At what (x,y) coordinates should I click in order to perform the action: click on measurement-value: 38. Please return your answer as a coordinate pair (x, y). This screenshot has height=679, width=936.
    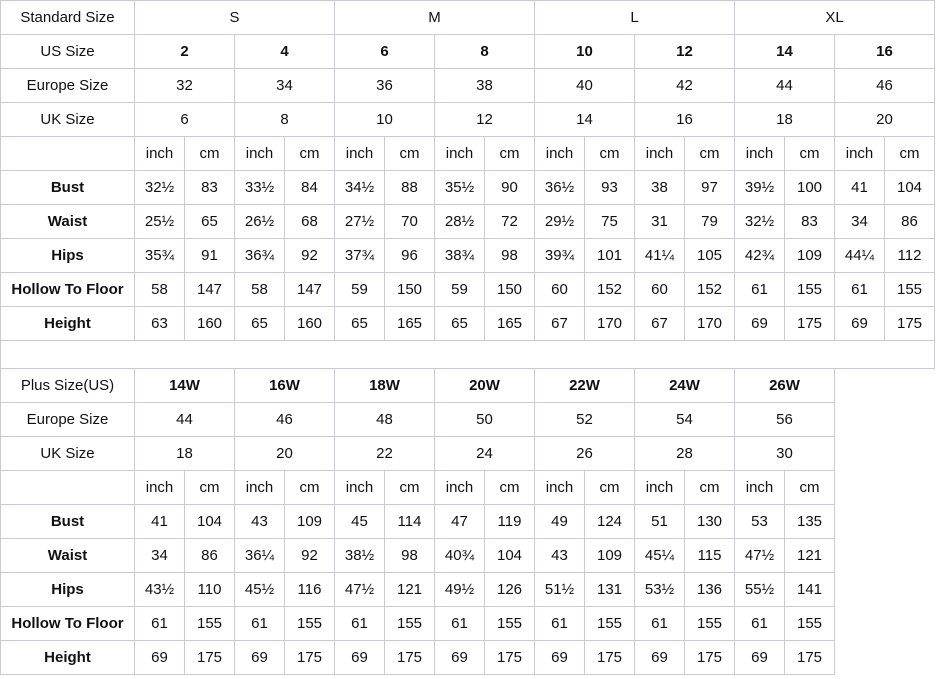
    Looking at the image, I should click on (659, 187).